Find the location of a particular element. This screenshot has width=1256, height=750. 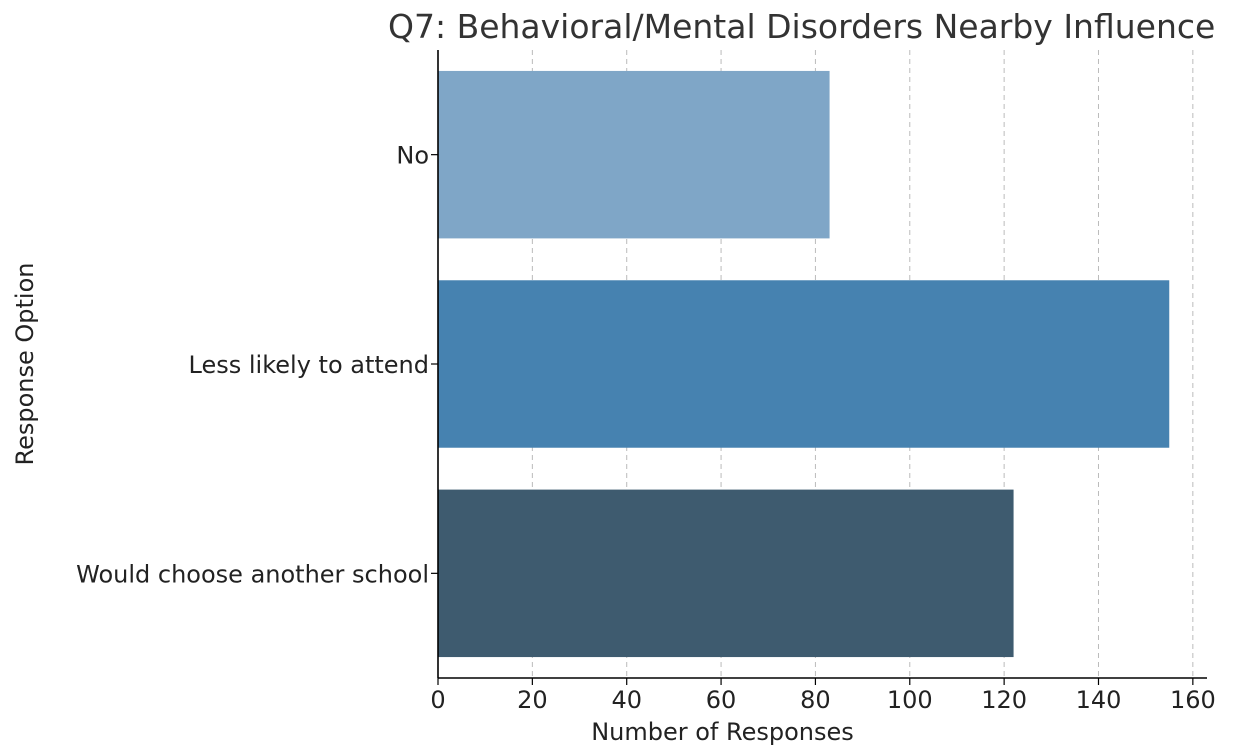

x-tick-label: 40 is located at coordinates (626, 700).